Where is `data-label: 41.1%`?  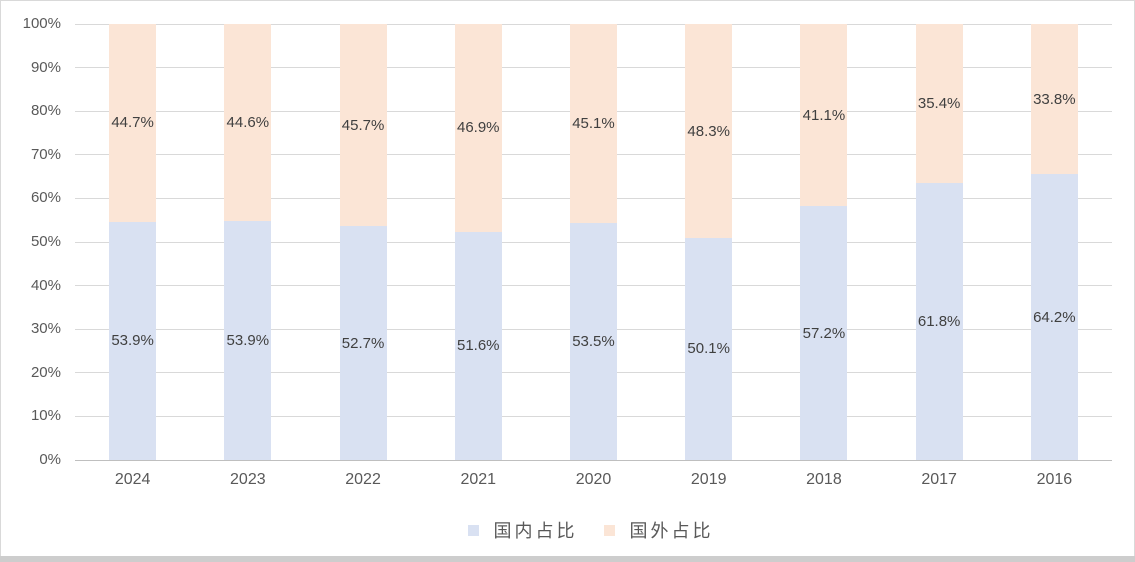 data-label: 41.1% is located at coordinates (824, 115).